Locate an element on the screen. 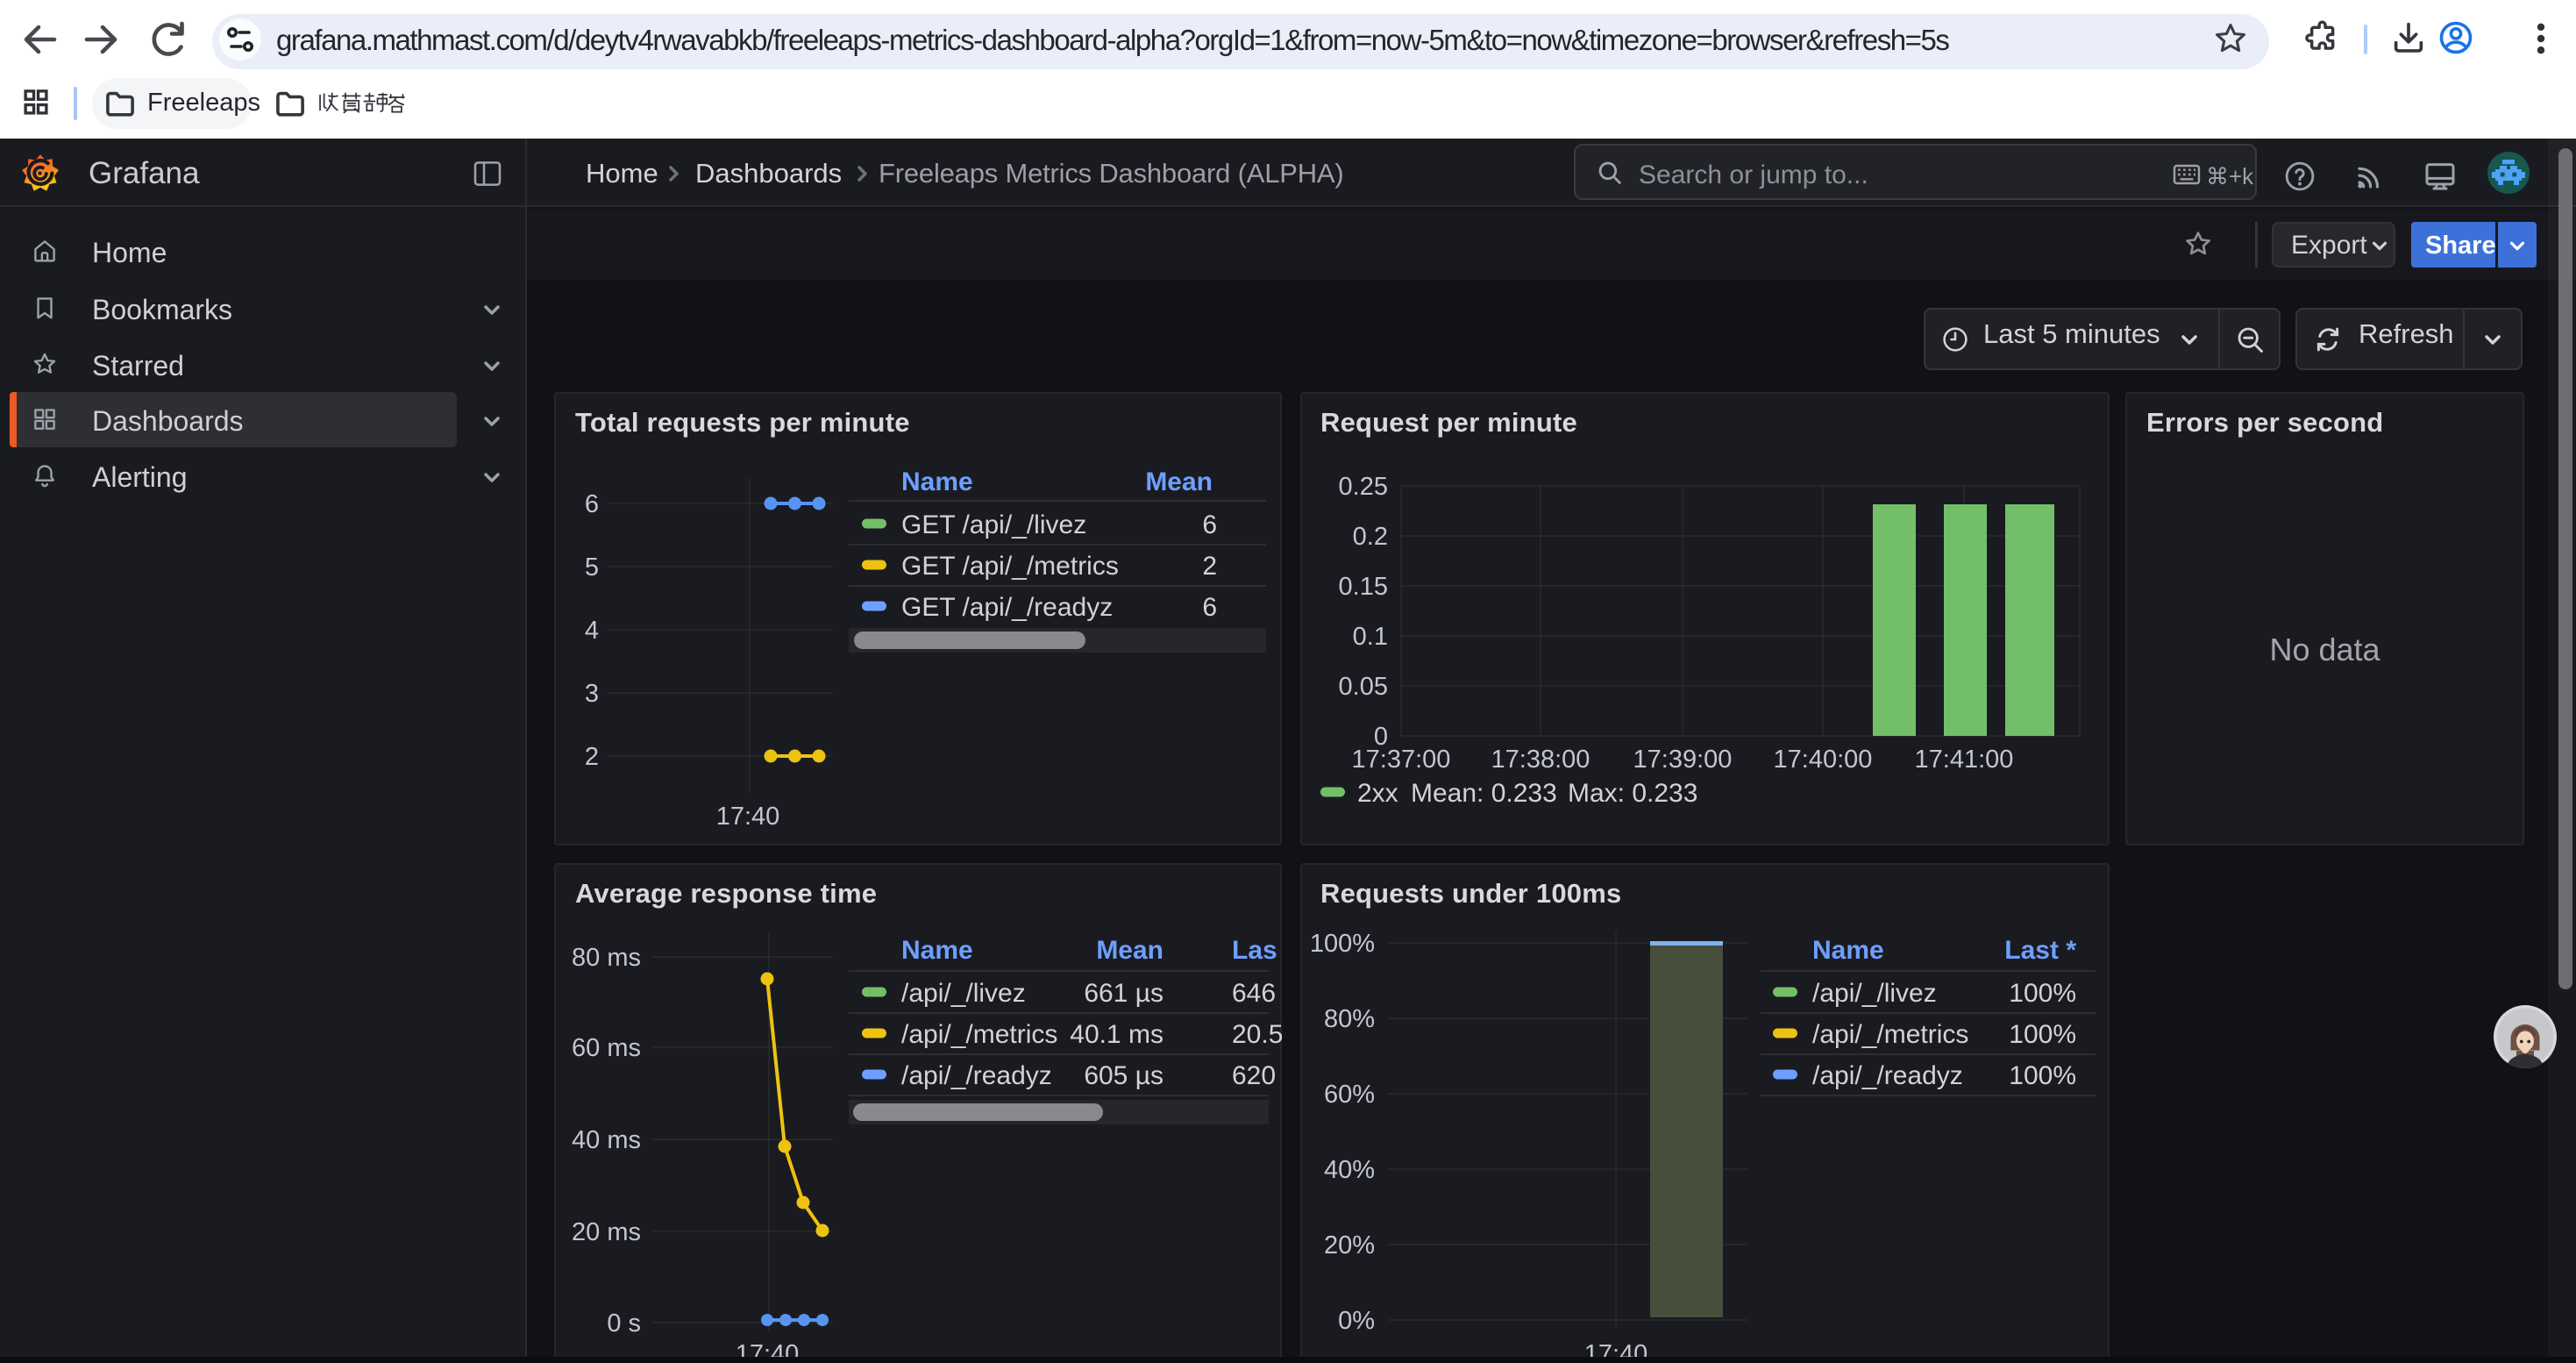 The width and height of the screenshot is (2576, 1363). svg-text: 80% is located at coordinates (1349, 1019).